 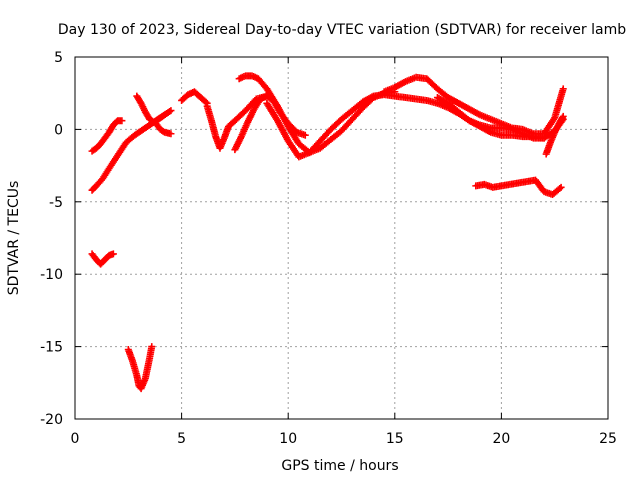 What do you see at coordinates (75, 439) in the screenshot?
I see `x-tick-label: 0` at bounding box center [75, 439].